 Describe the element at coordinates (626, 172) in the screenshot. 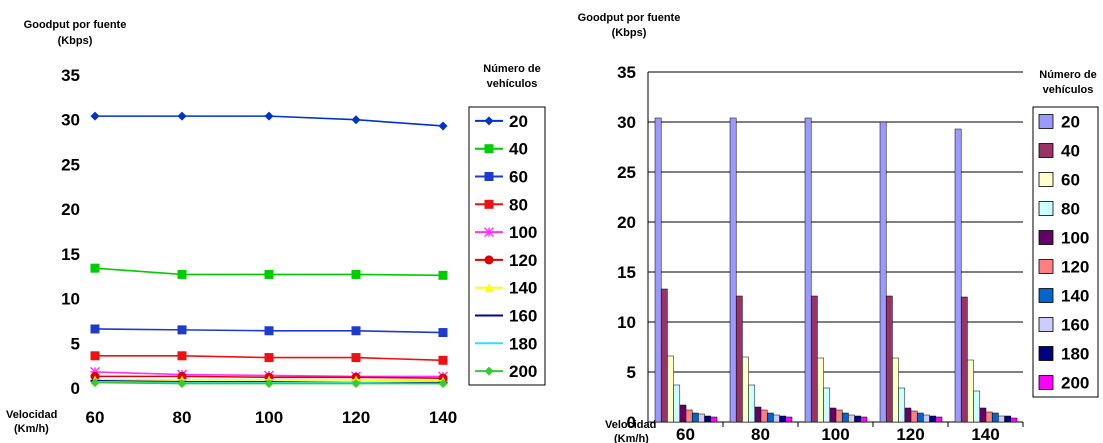

I see `right-y-tick-label: 25` at that location.